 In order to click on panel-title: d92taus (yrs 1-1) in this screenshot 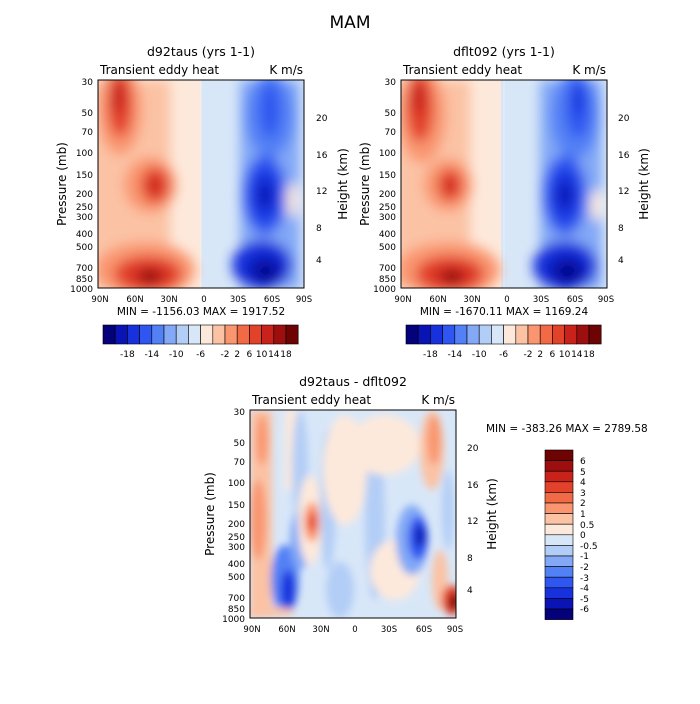, I will do `click(201, 51)`.